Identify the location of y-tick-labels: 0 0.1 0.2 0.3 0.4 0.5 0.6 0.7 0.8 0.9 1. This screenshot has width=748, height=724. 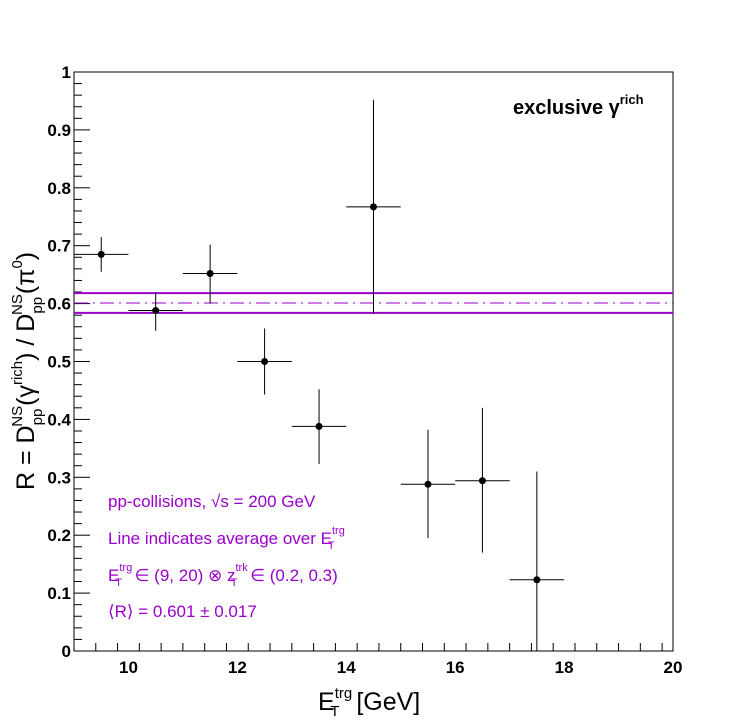
(59, 362).